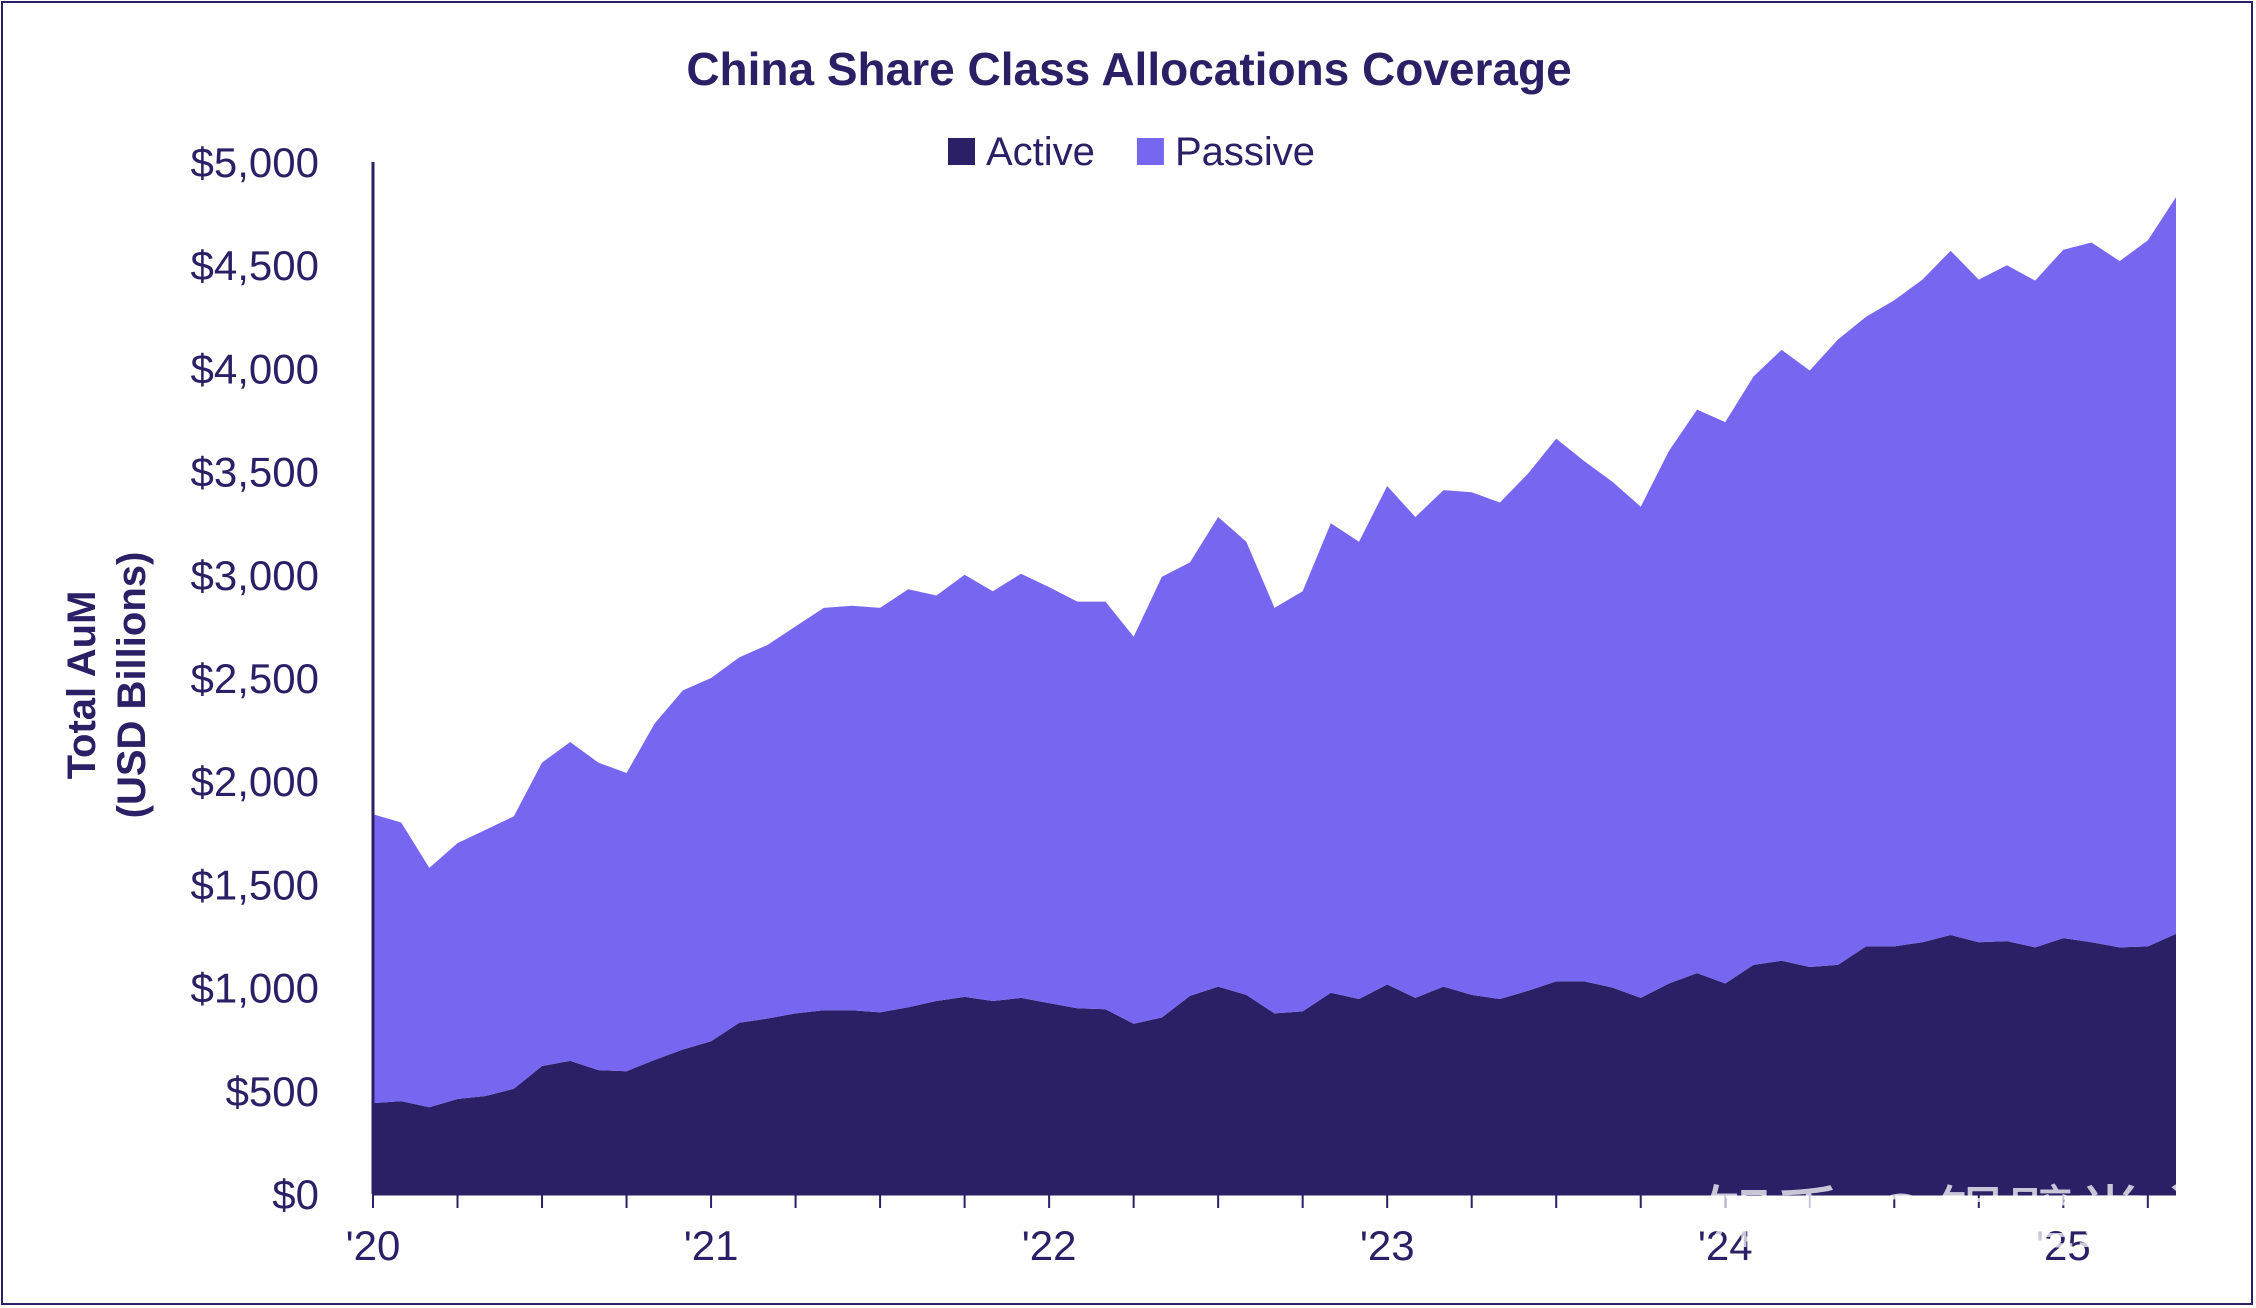  What do you see at coordinates (1245, 152) in the screenshot?
I see `legend-label-passive: Passive` at bounding box center [1245, 152].